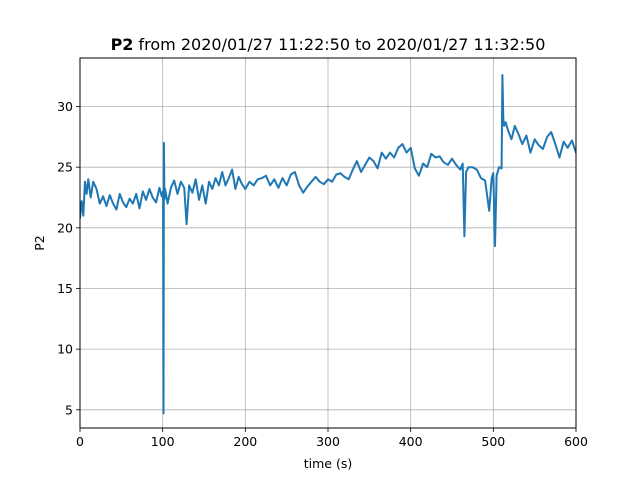 This screenshot has height=480, width=640. What do you see at coordinates (163, 441) in the screenshot?
I see `x-tick-label: 100` at bounding box center [163, 441].